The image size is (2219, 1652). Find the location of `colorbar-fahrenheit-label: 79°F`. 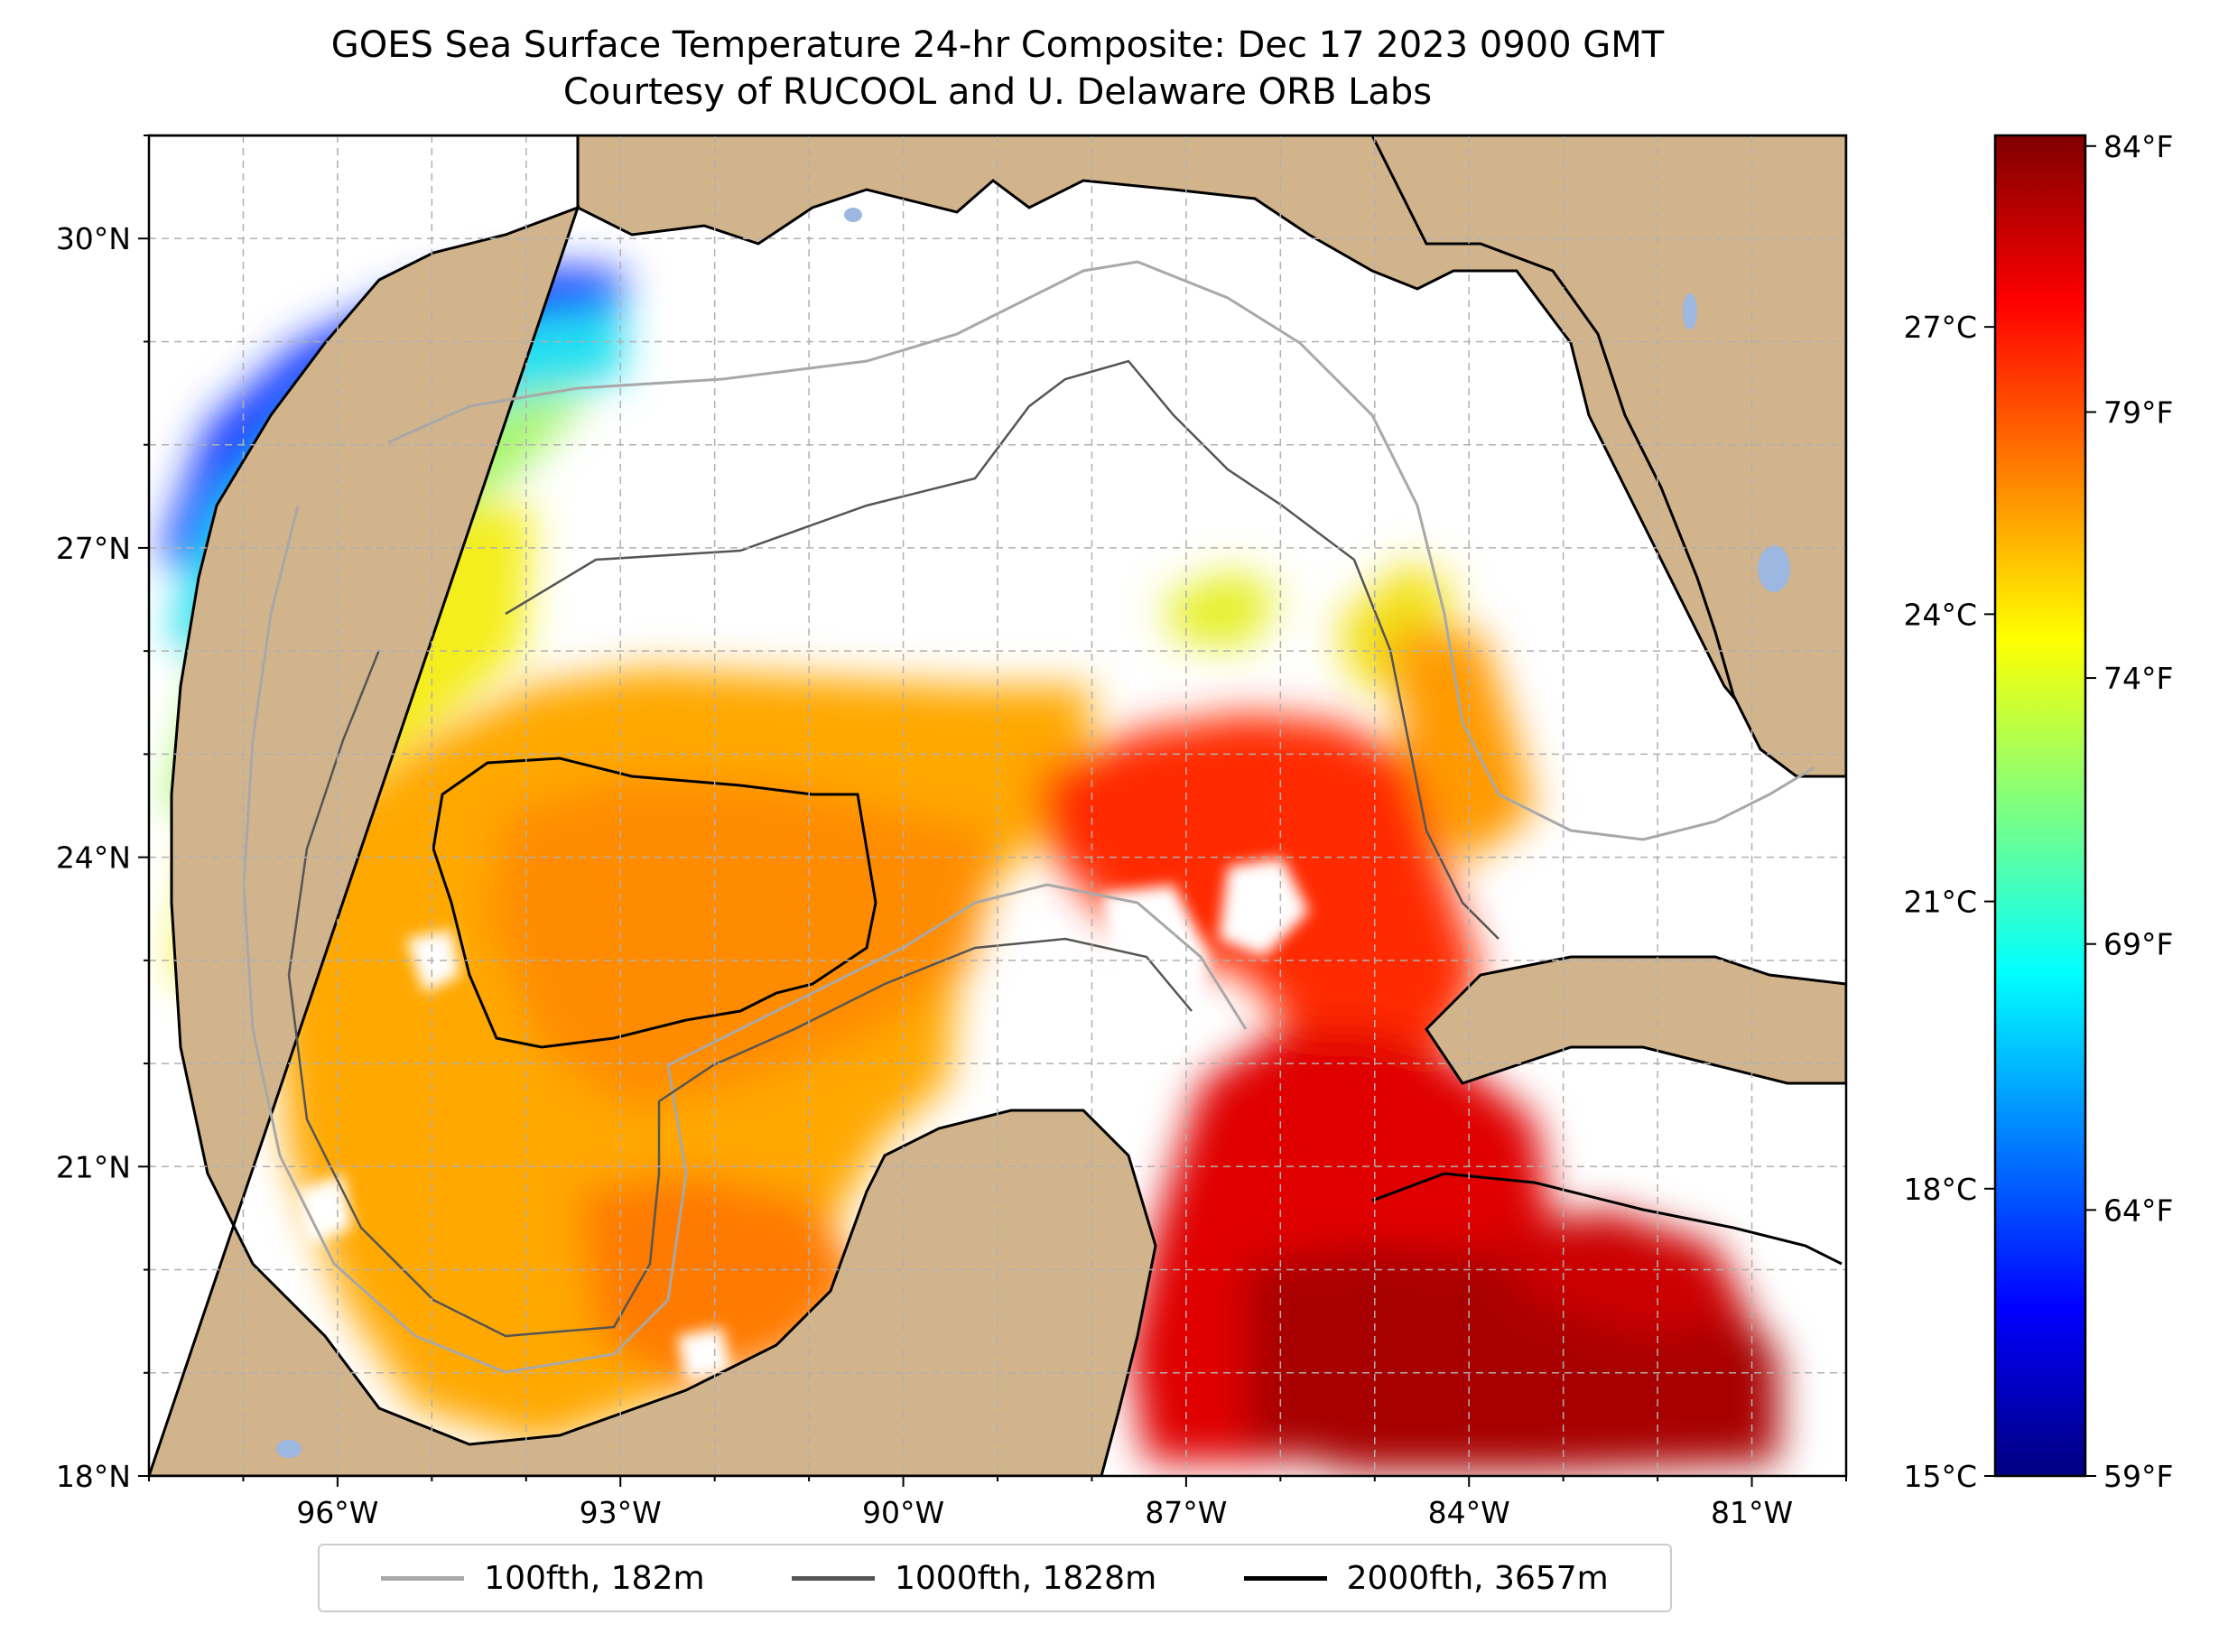

colorbar-fahrenheit-label: 79°F is located at coordinates (2138, 412).